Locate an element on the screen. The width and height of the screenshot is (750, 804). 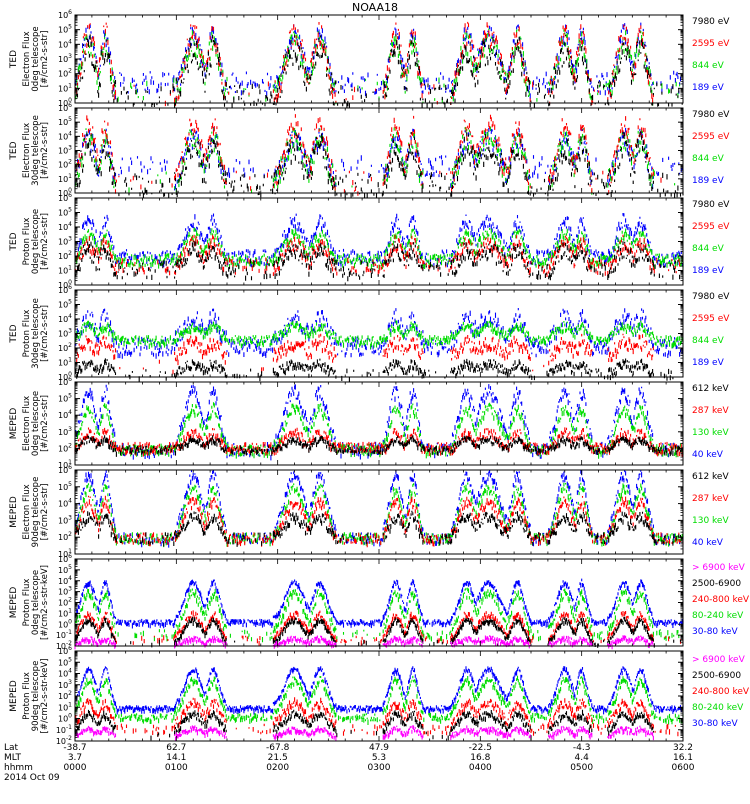
series-magenta-marks is located at coordinates (364, 733).